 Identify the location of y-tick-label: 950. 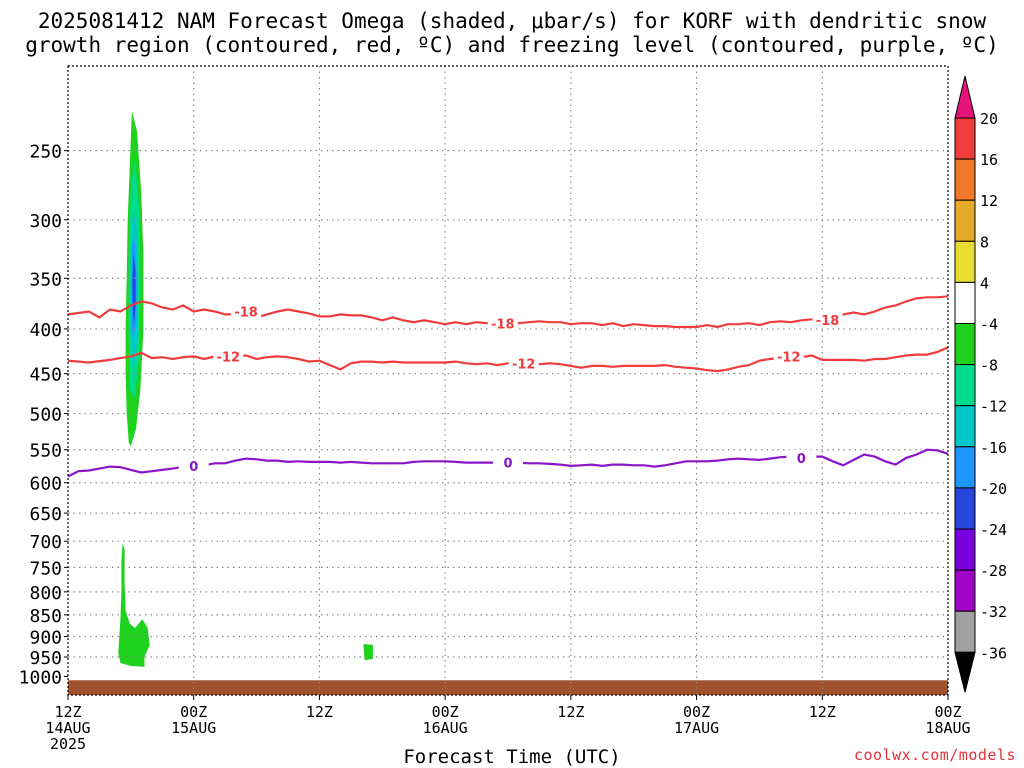
(45, 658).